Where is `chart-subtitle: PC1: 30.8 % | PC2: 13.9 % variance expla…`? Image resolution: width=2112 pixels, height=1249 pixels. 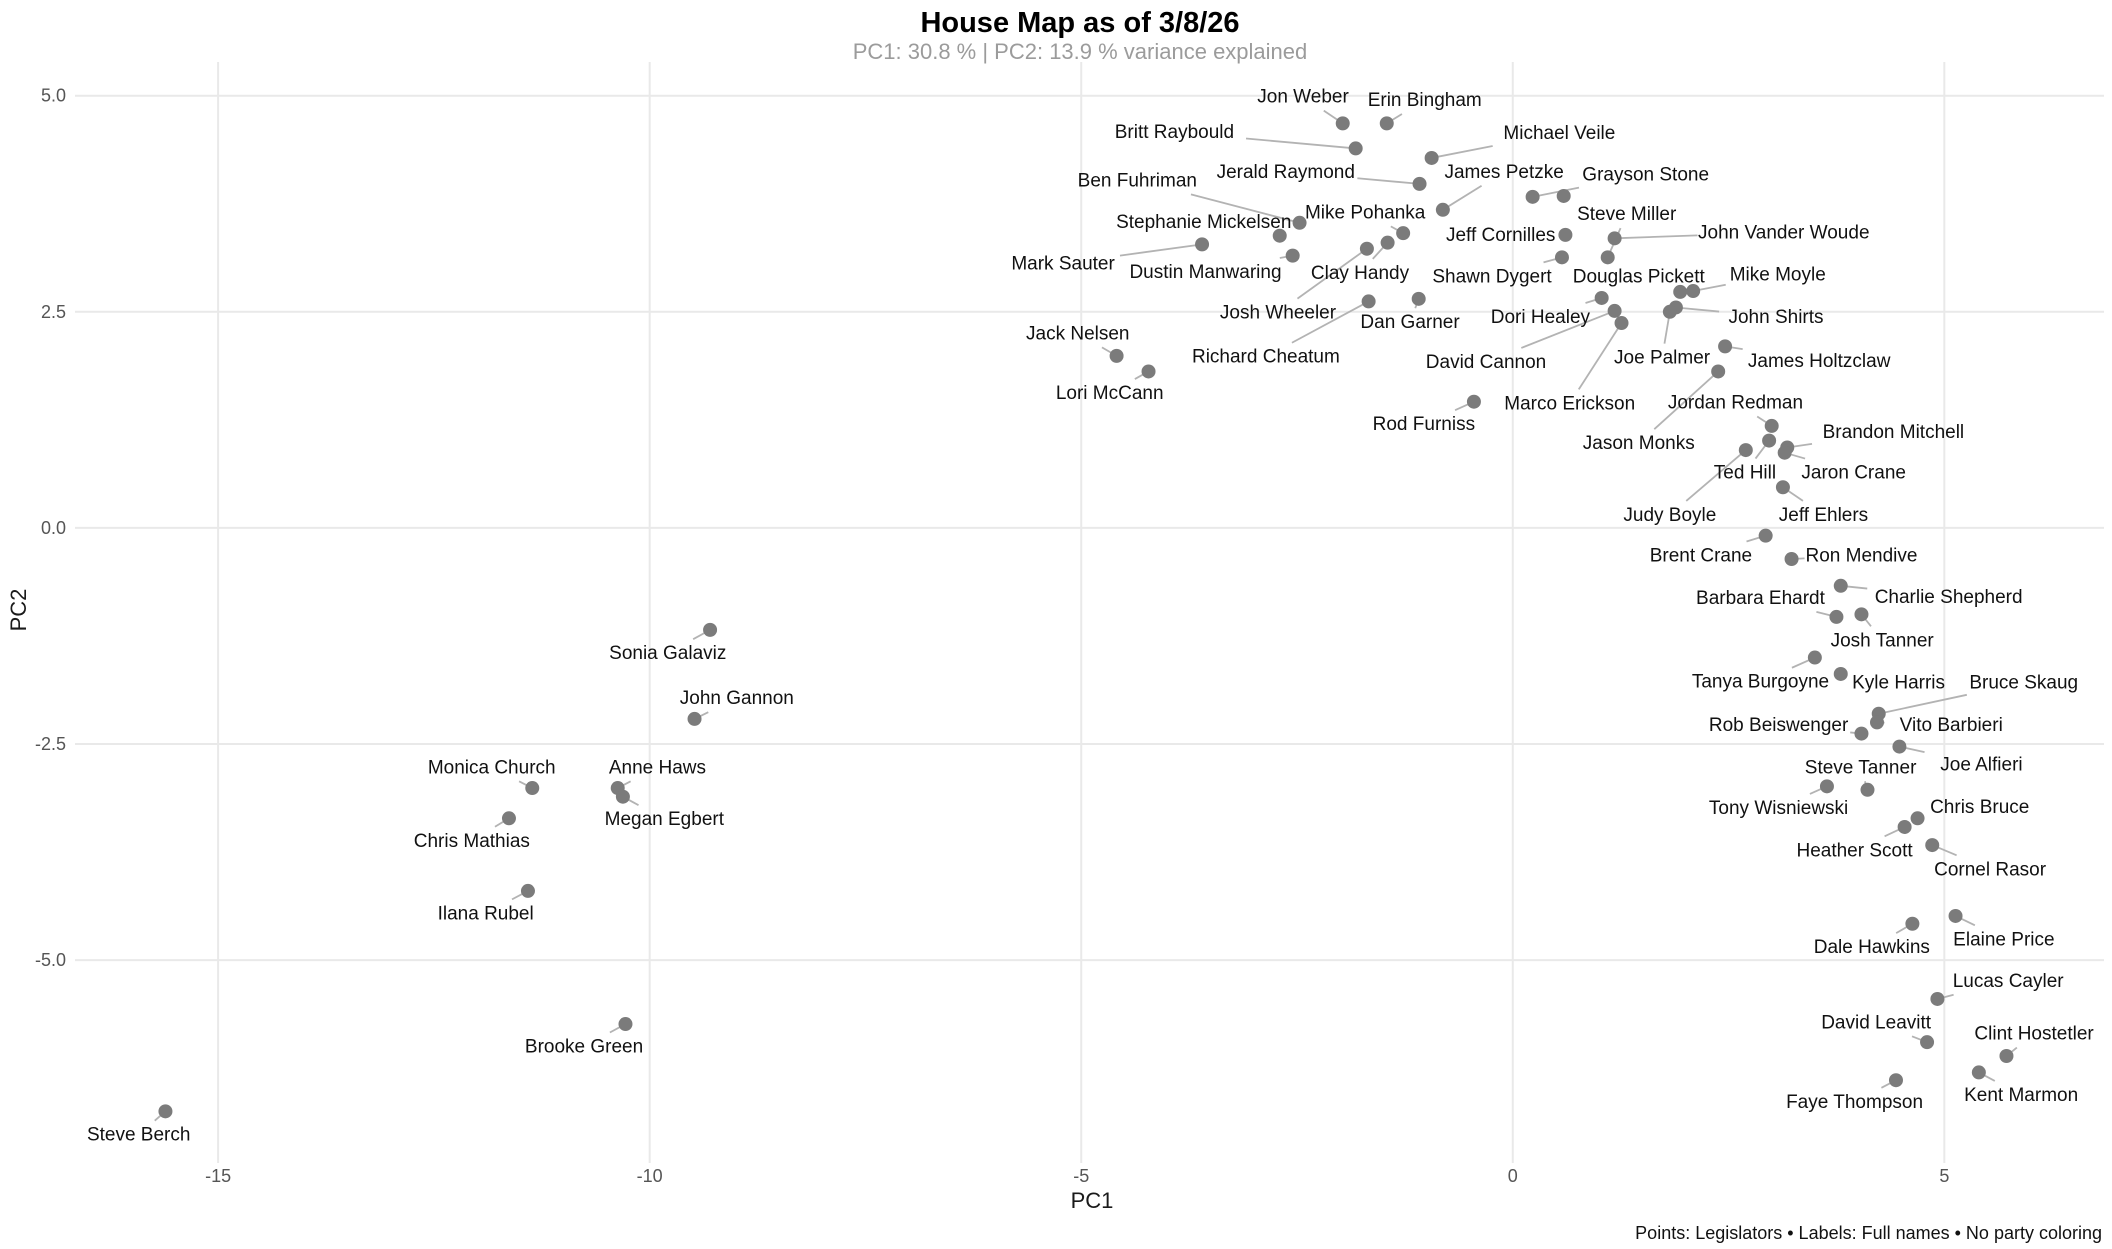
chart-subtitle: PC1: 30.8 % | PC2: 13.9 % variance expla… is located at coordinates (1080, 51).